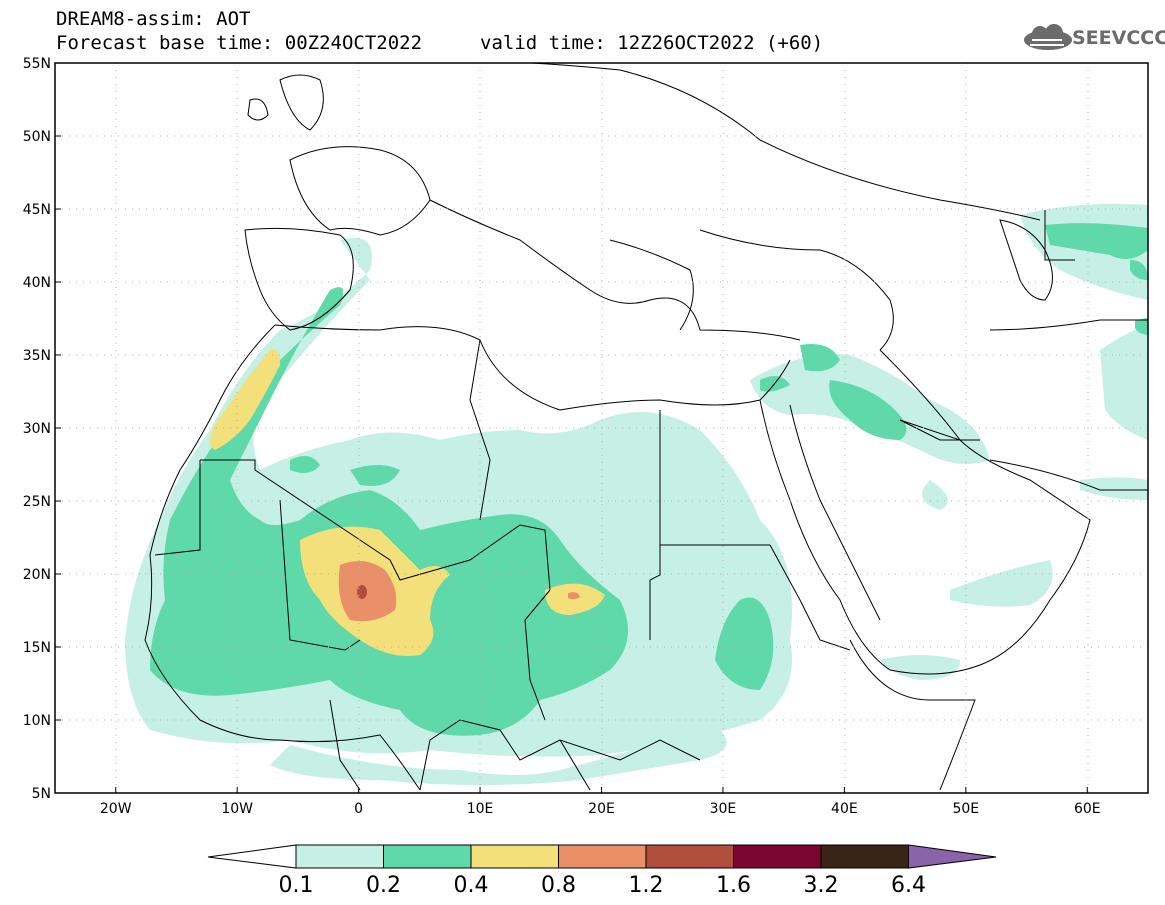  I want to click on longitude-labels: 20W 10W 0 10E 20E 30E 40E 50E 60E, so click(600, 802).